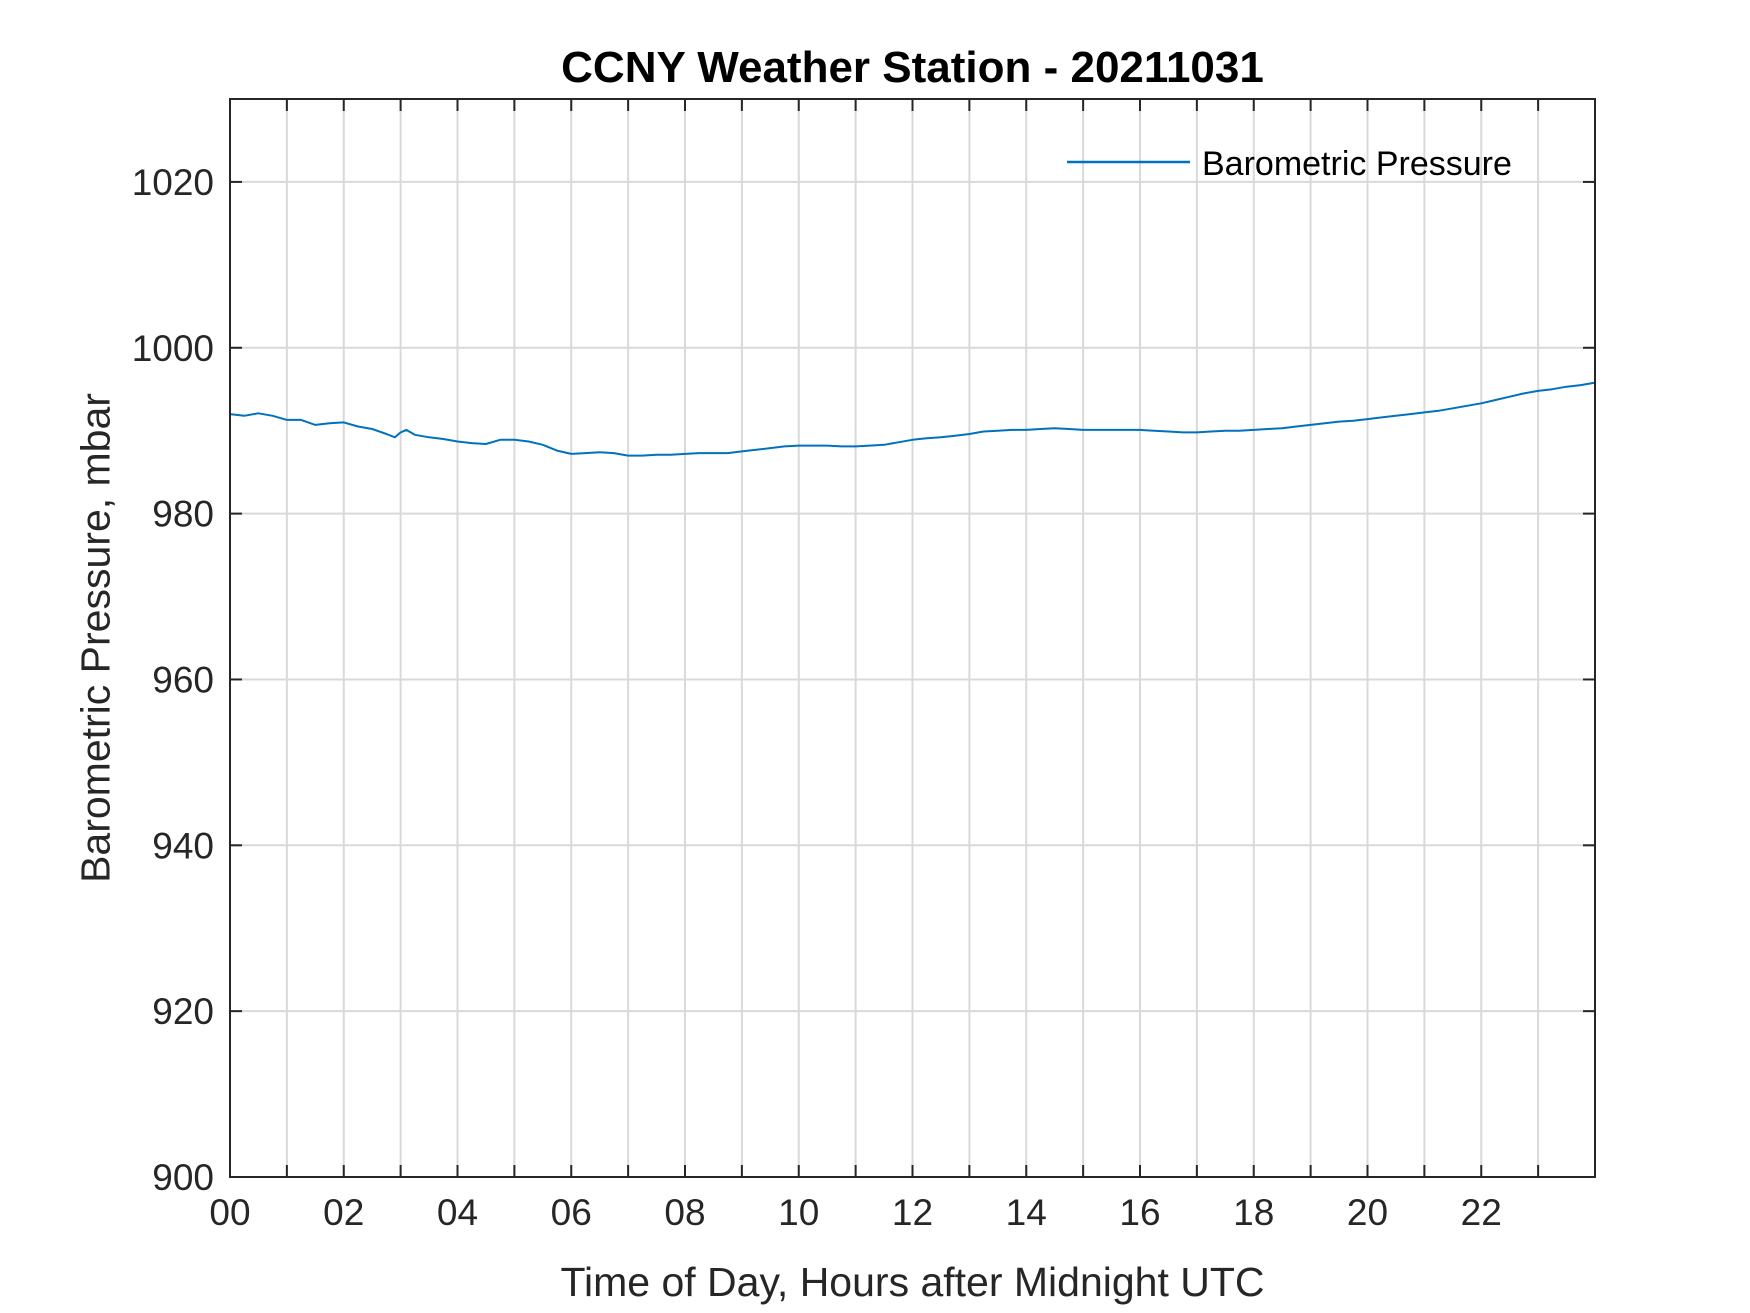 Image resolution: width=1750 pixels, height=1313 pixels. What do you see at coordinates (571, 1212) in the screenshot?
I see `x-tick-label: 06` at bounding box center [571, 1212].